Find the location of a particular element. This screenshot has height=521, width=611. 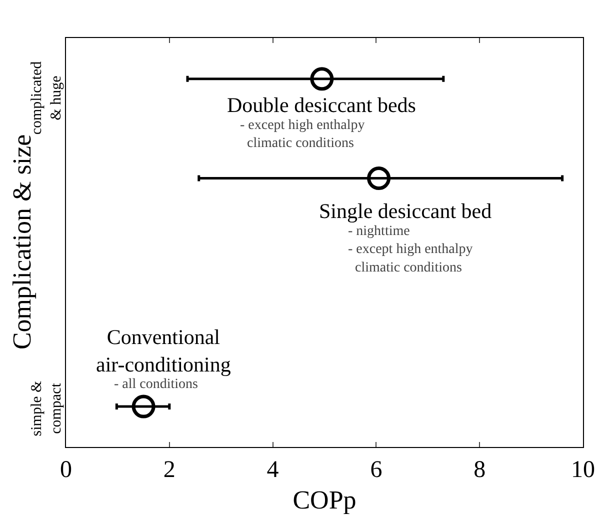

x-tick-label: 0 is located at coordinates (66, 469).